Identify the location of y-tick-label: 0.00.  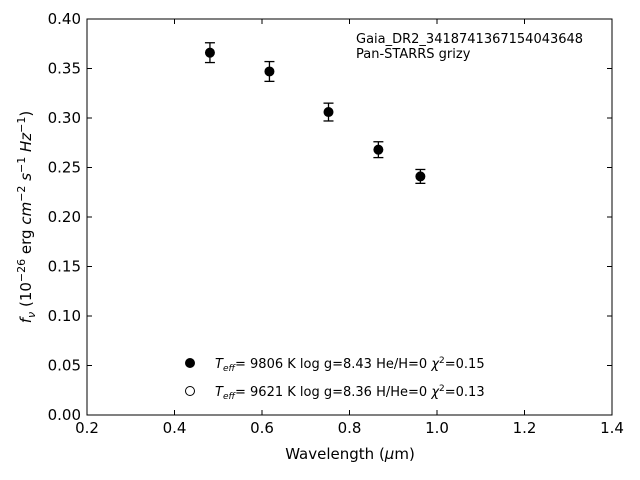
(64, 415).